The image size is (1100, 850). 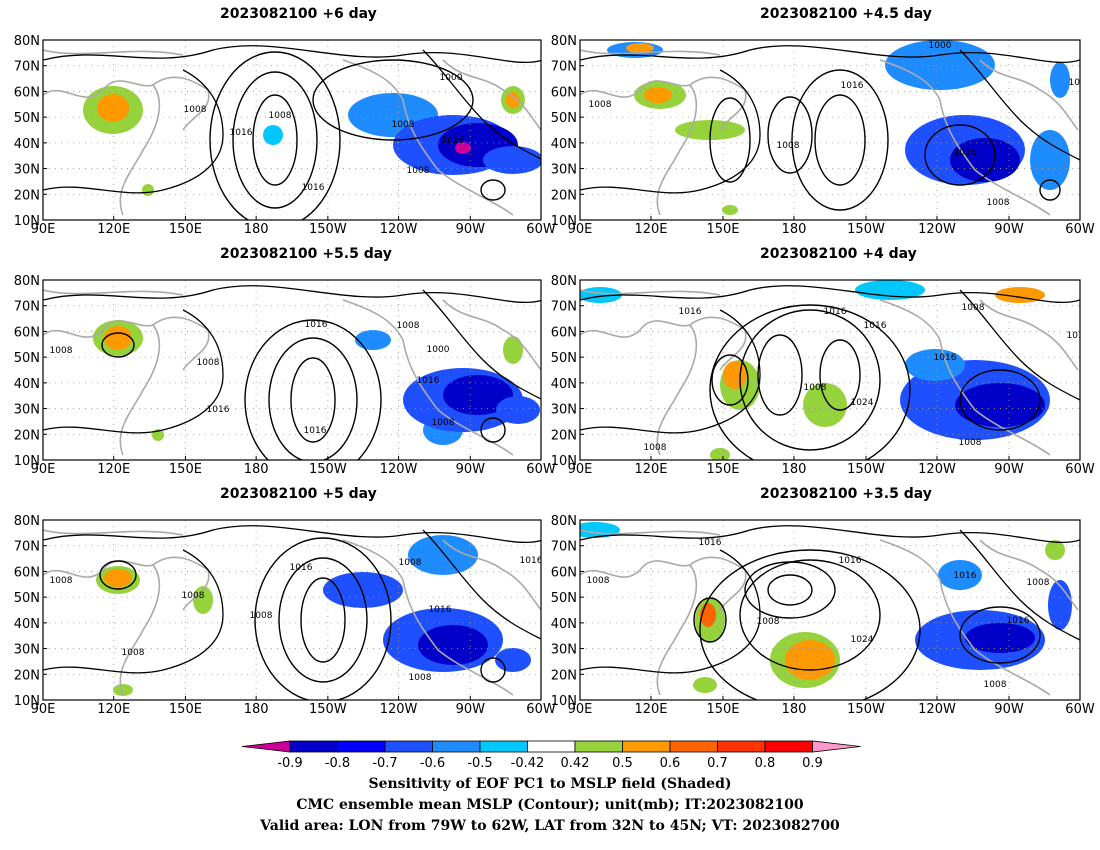 I want to click on lon-tick-label: 180, so click(x=794, y=469).